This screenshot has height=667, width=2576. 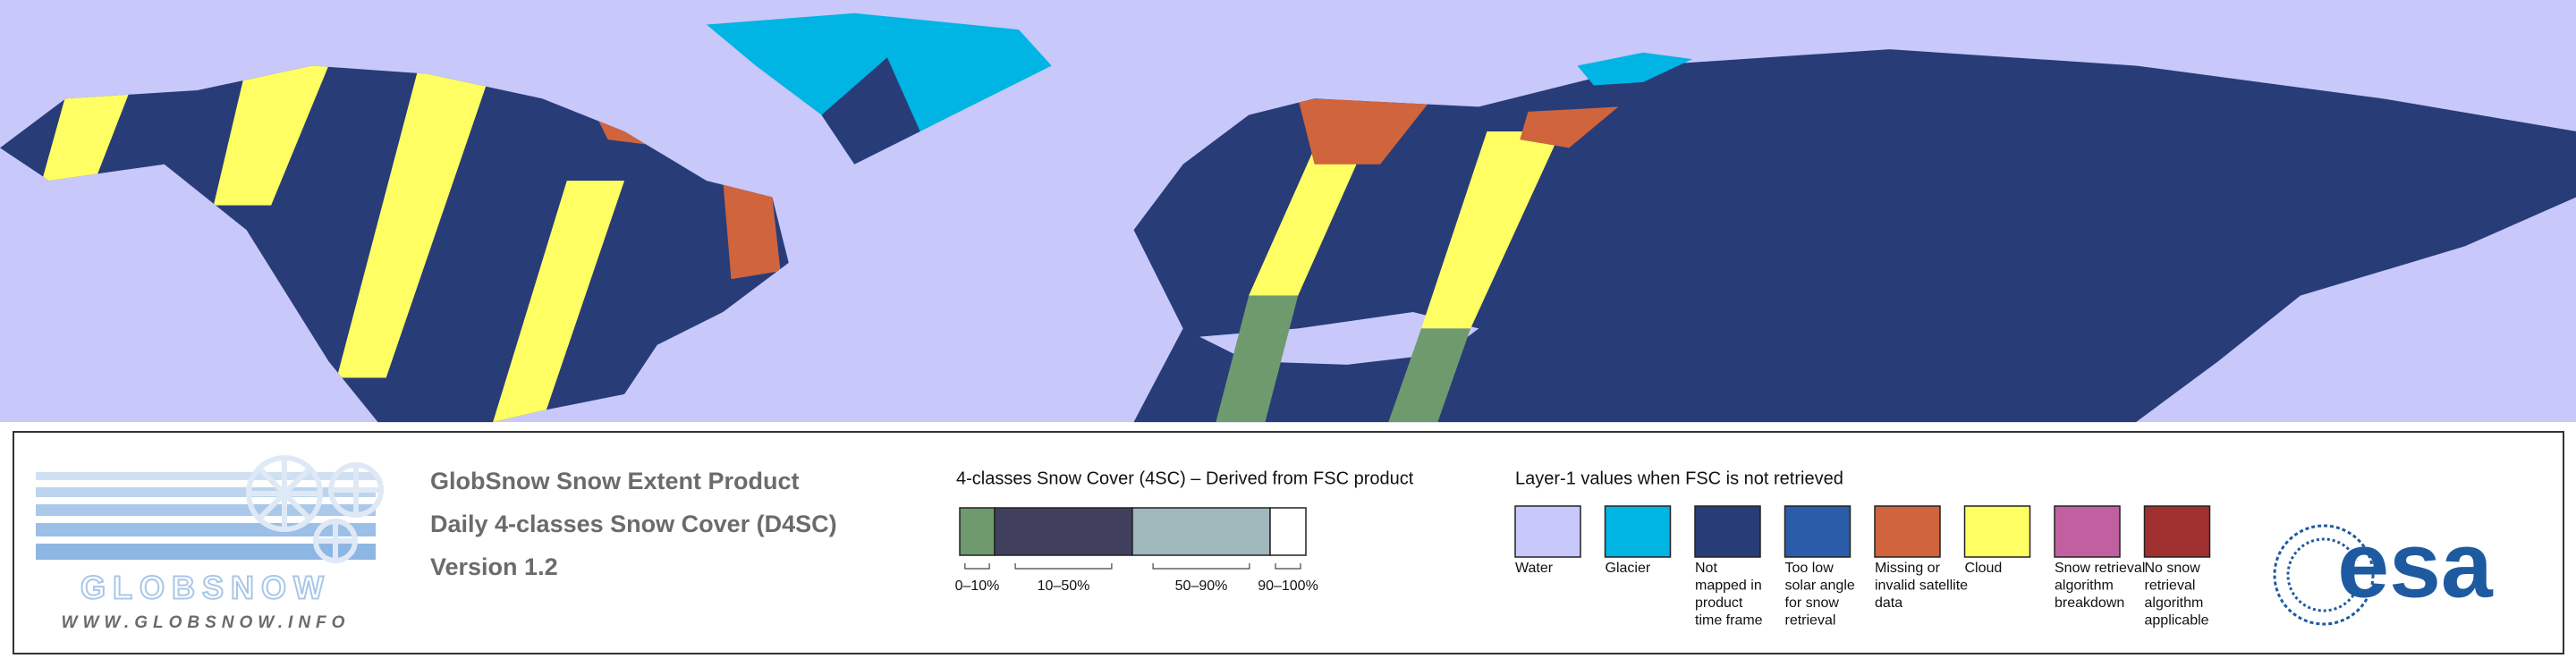 What do you see at coordinates (494, 566) in the screenshot?
I see `product-line: Version 1.2` at bounding box center [494, 566].